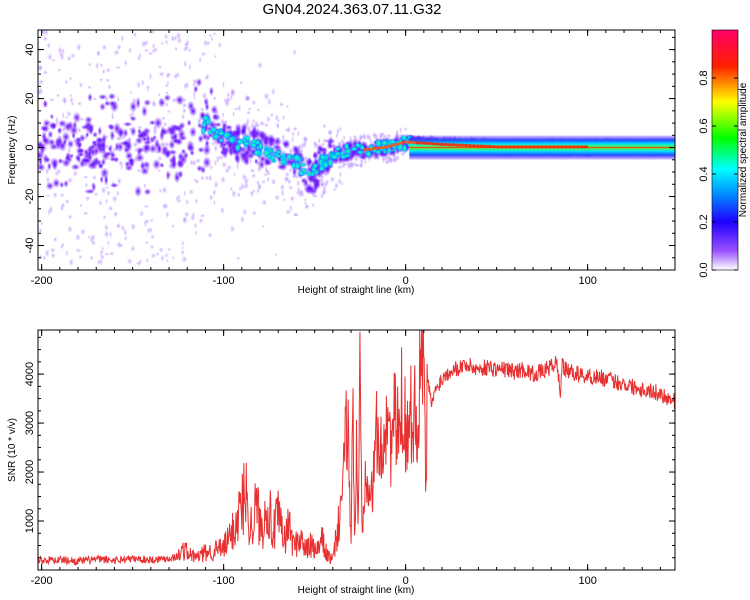 This screenshot has width=750, height=600. What do you see at coordinates (30, 197) in the screenshot?
I see `y-tick-label: -20` at bounding box center [30, 197].